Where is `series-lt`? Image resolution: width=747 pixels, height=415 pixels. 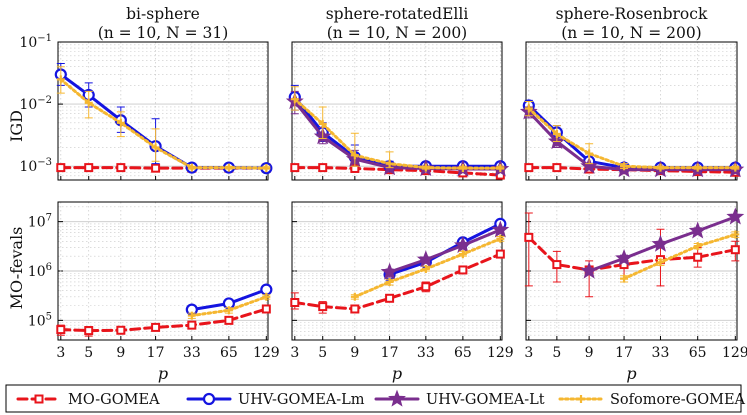 series-lt is located at coordinates (662, 243).